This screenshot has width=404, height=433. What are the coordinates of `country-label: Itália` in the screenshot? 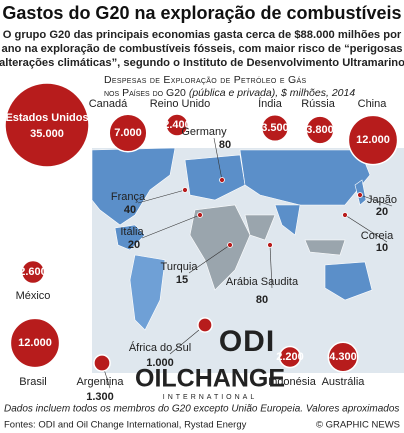 It's located at (132, 232).